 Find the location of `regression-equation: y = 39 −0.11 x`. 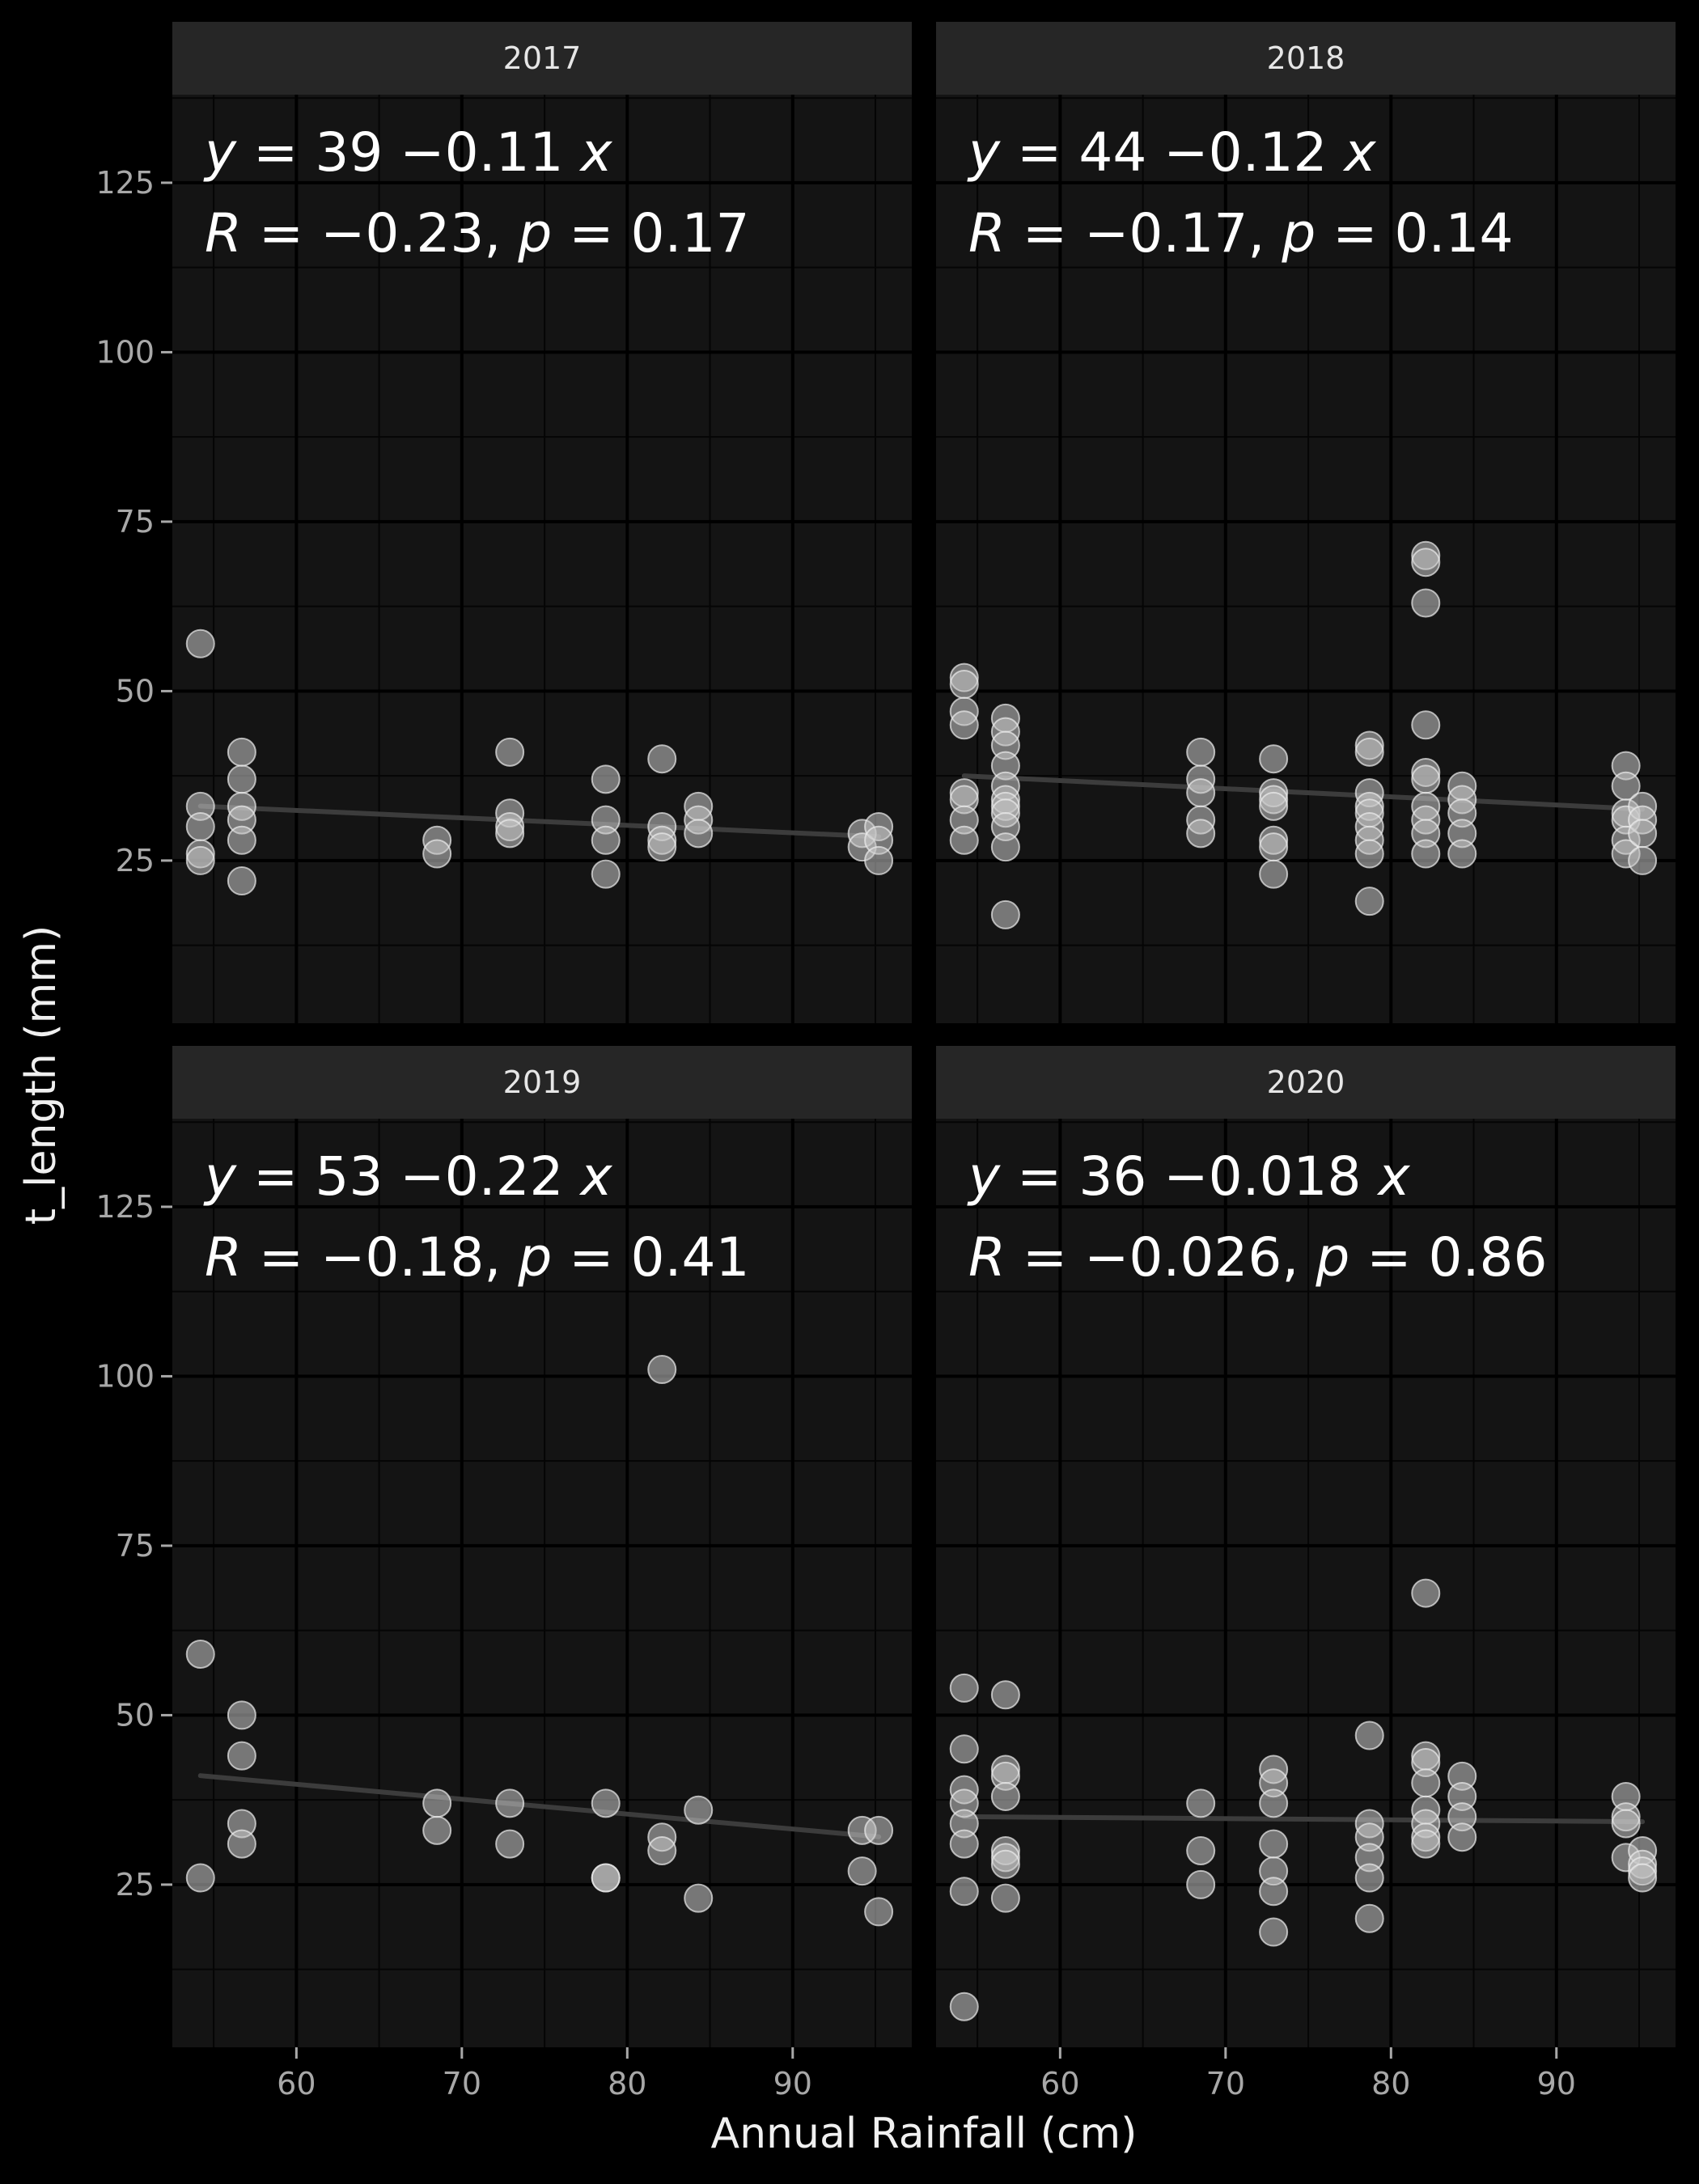

regression-equation: y = 39 −0.11 x is located at coordinates (408, 152).